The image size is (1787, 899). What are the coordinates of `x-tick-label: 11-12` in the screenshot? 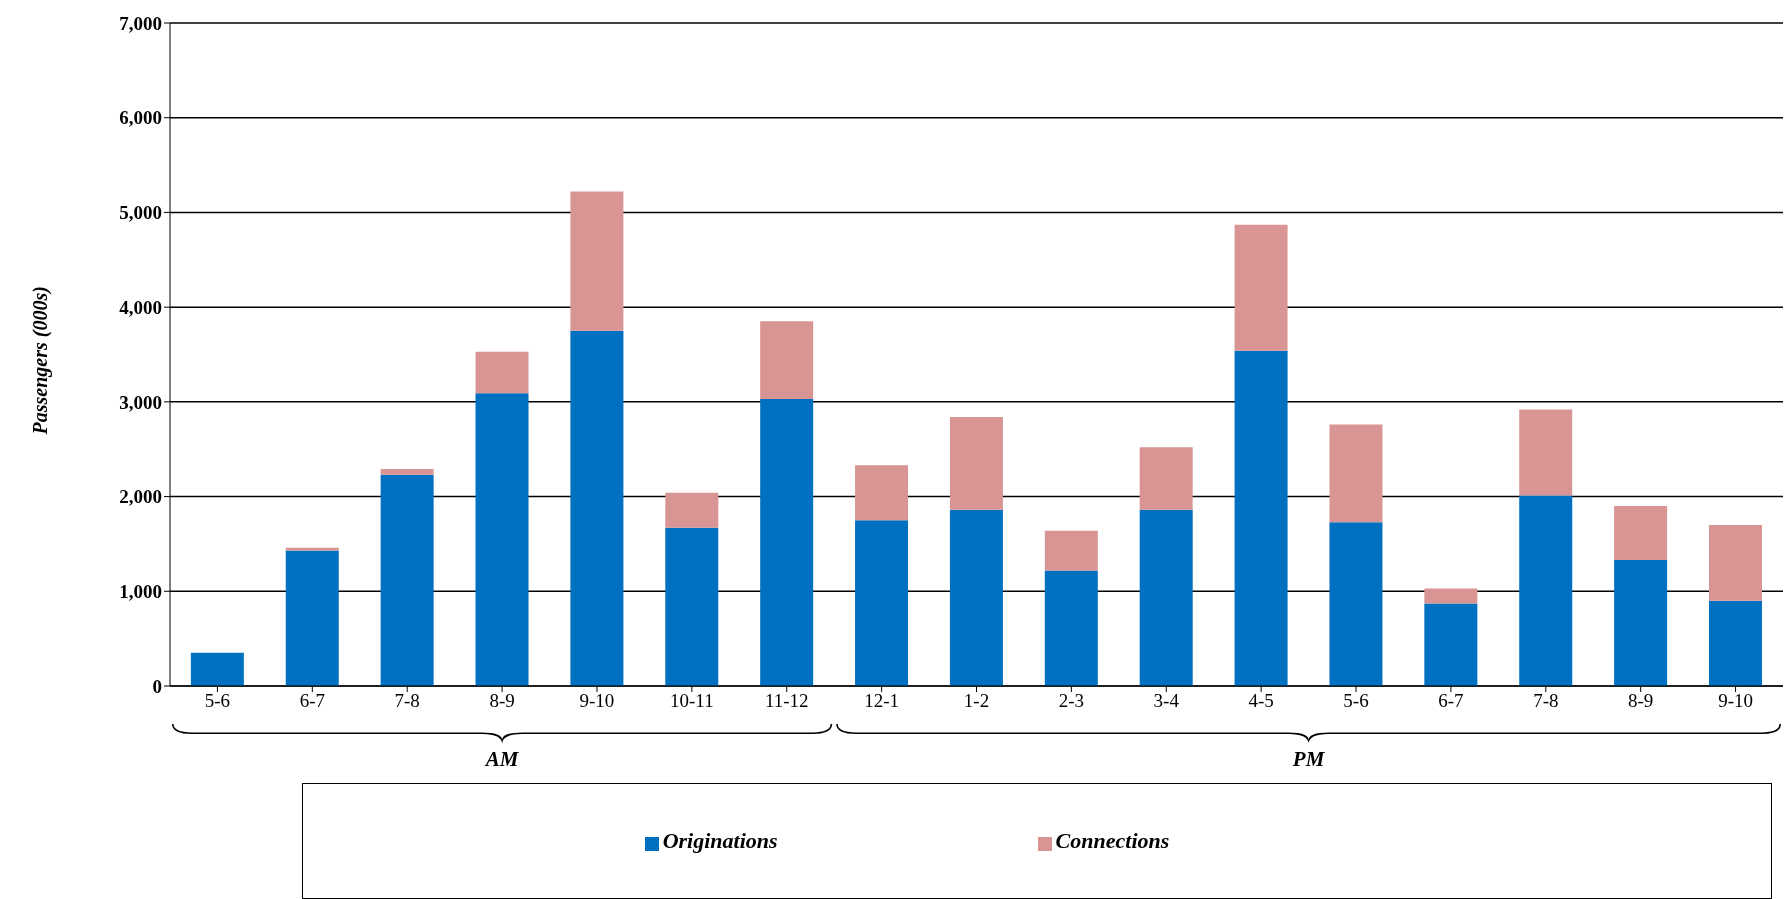 It's located at (786, 701).